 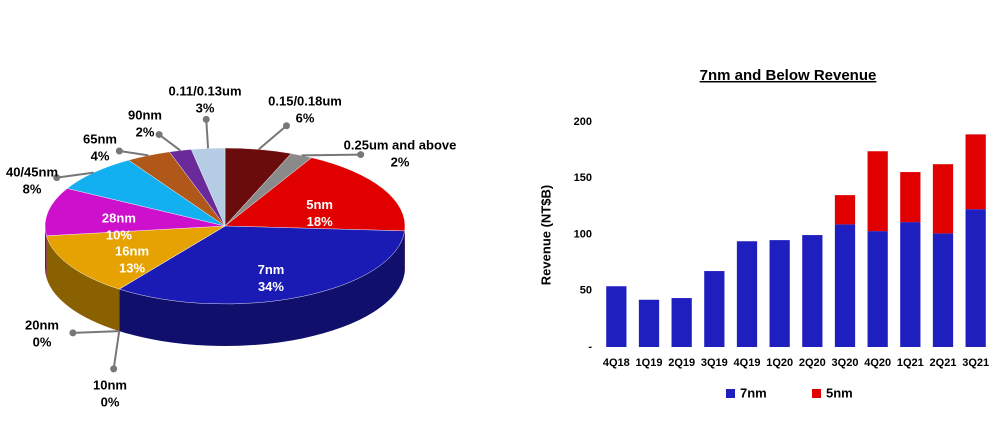 I want to click on slice-label: 0.25um and above, so click(x=400, y=144).